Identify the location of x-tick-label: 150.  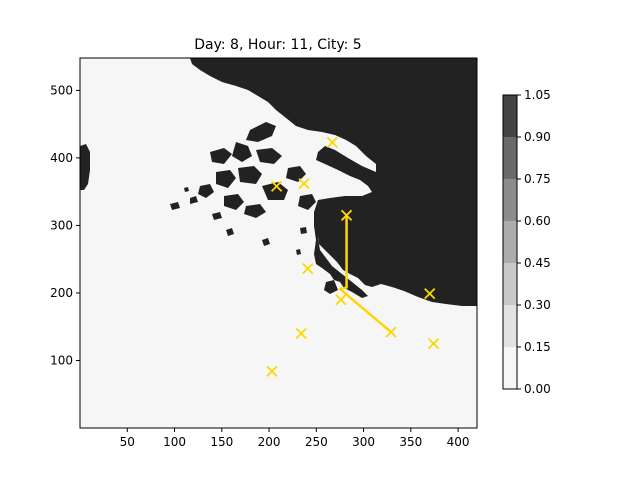
(221, 442).